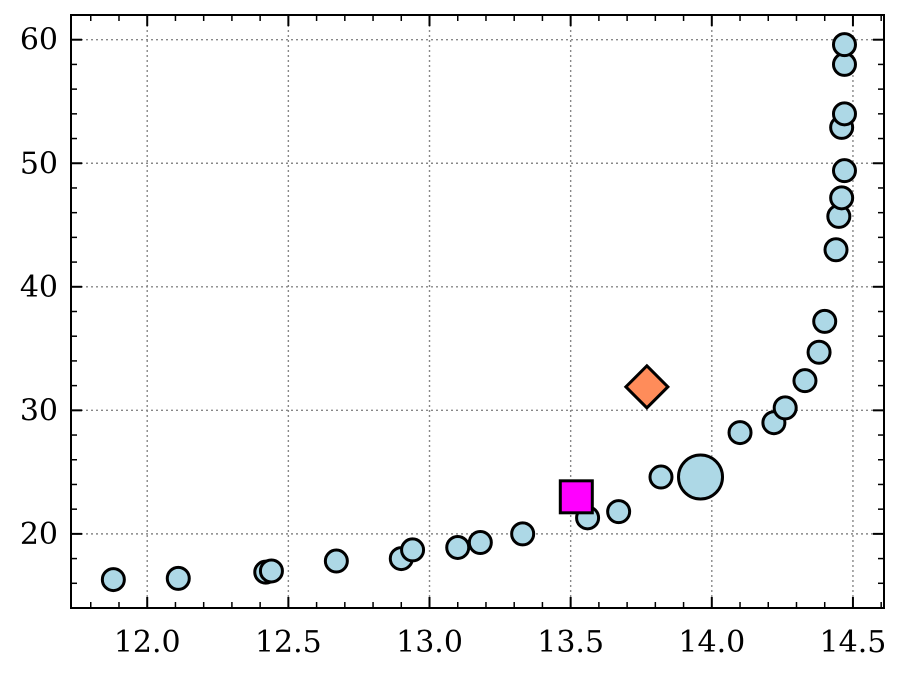 This screenshot has width=905, height=676. I want to click on x-tick-label: 13.0, so click(429, 642).